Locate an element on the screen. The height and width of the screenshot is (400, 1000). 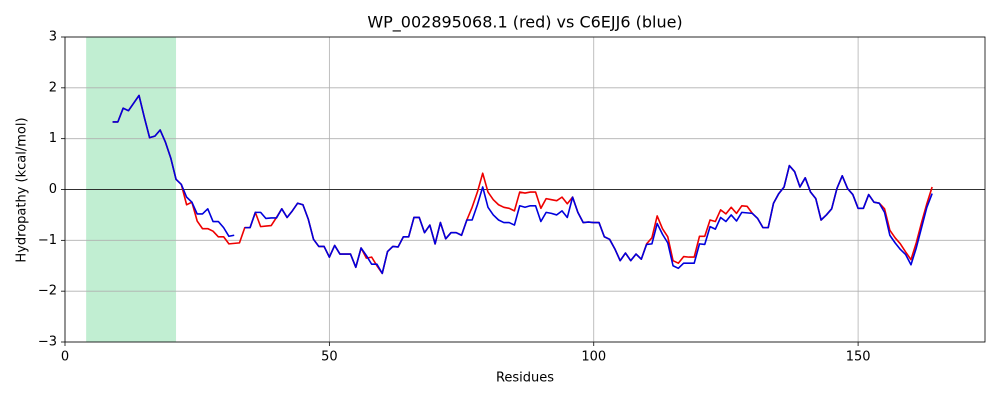
x-tick-label: 50 is located at coordinates (329, 357).